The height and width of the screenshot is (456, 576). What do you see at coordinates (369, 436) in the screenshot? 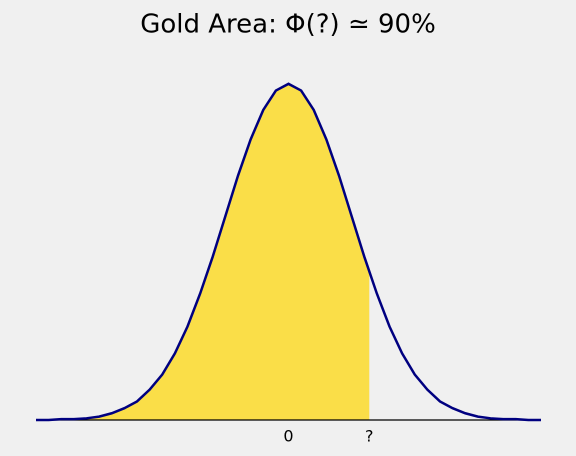
I see `x-tick-label: ?` at bounding box center [369, 436].